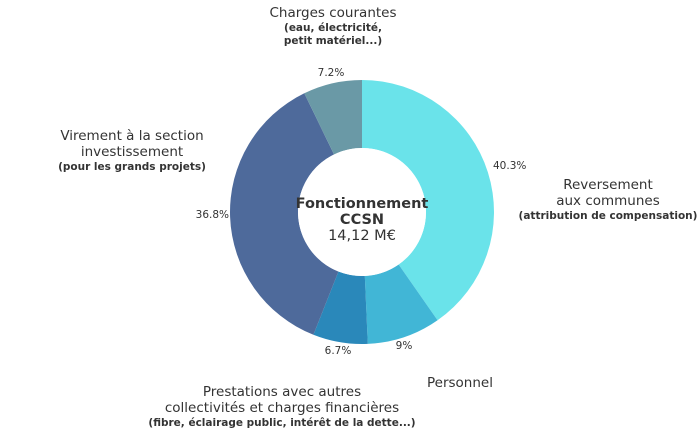 The width and height of the screenshot is (697, 434). I want to click on percent-label-virement-a-la-section: 36.8%, so click(212, 215).